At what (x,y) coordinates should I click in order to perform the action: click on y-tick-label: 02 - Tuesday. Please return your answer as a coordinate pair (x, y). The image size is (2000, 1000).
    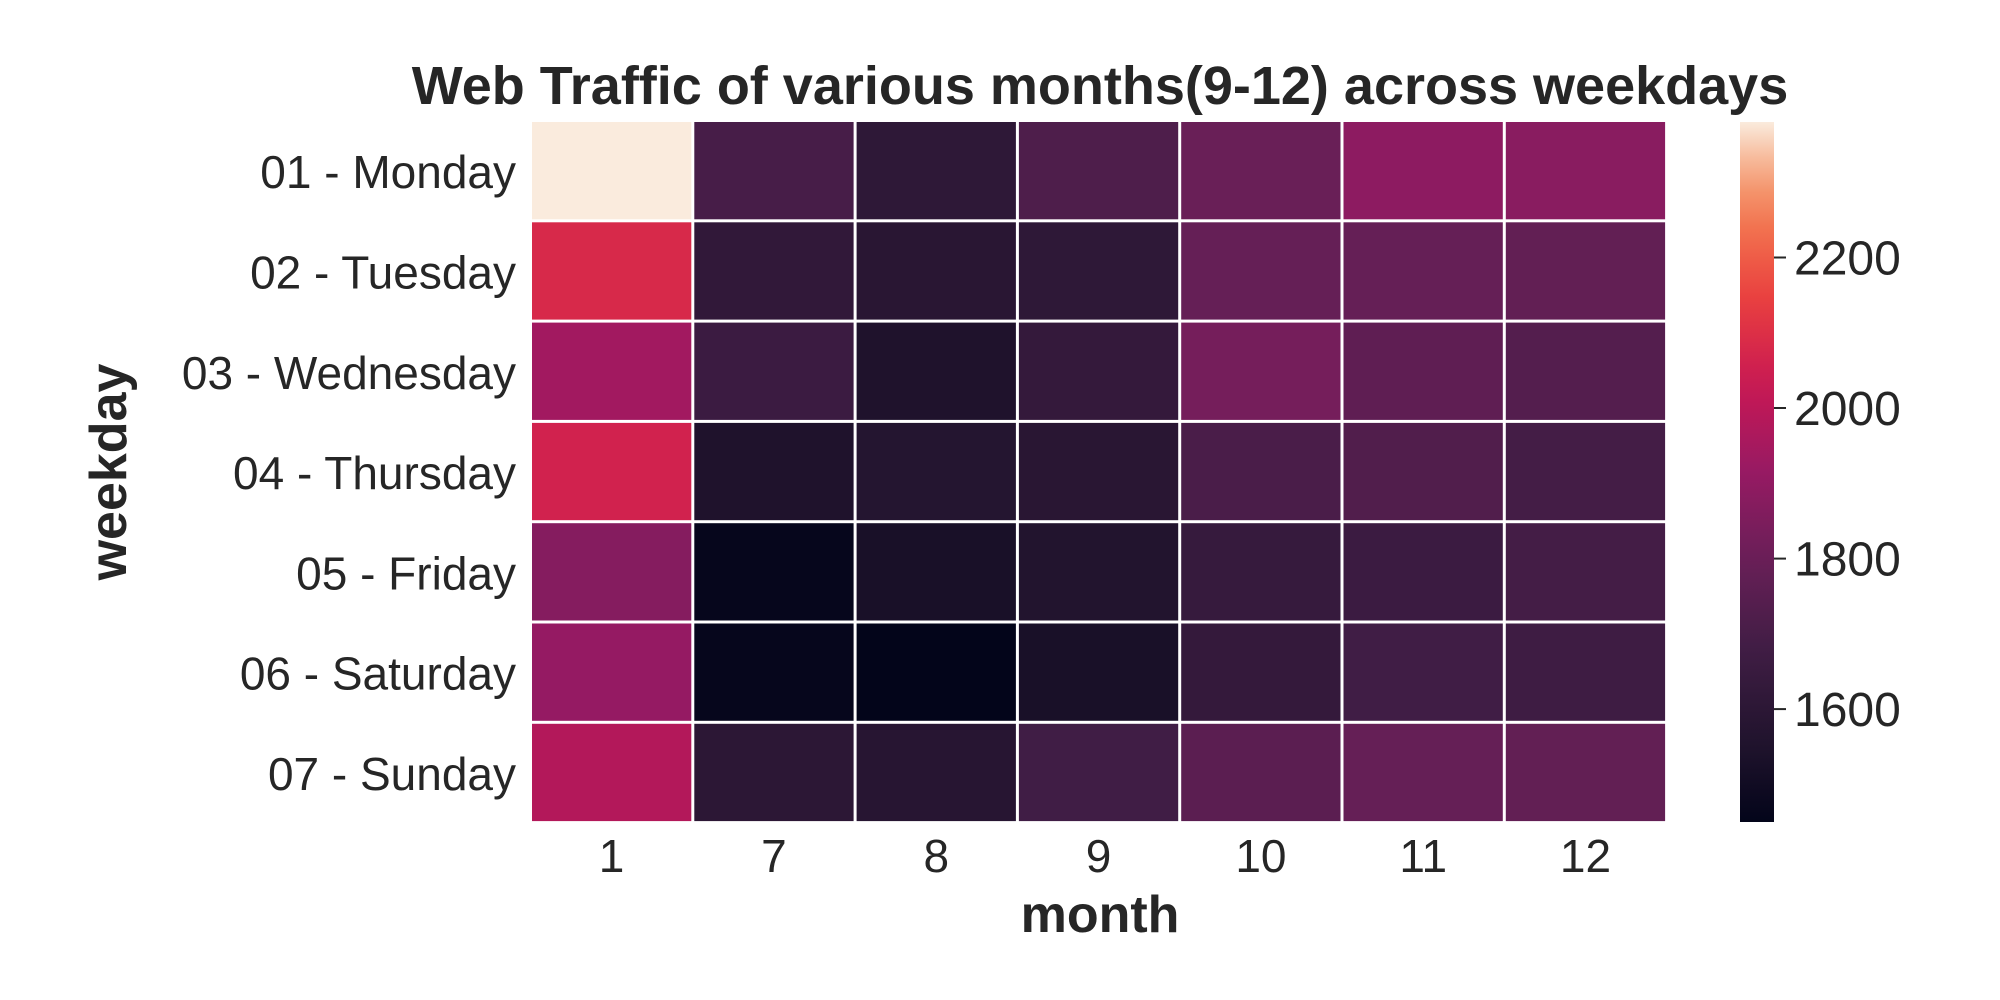
    Looking at the image, I should click on (383, 272).